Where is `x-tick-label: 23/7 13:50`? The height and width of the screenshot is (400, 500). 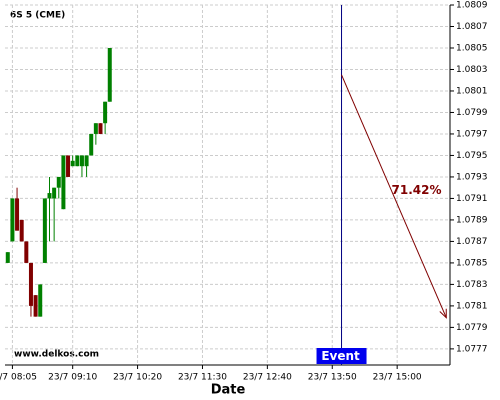
x-tick-label: 23/7 13:50 is located at coordinates (332, 378).